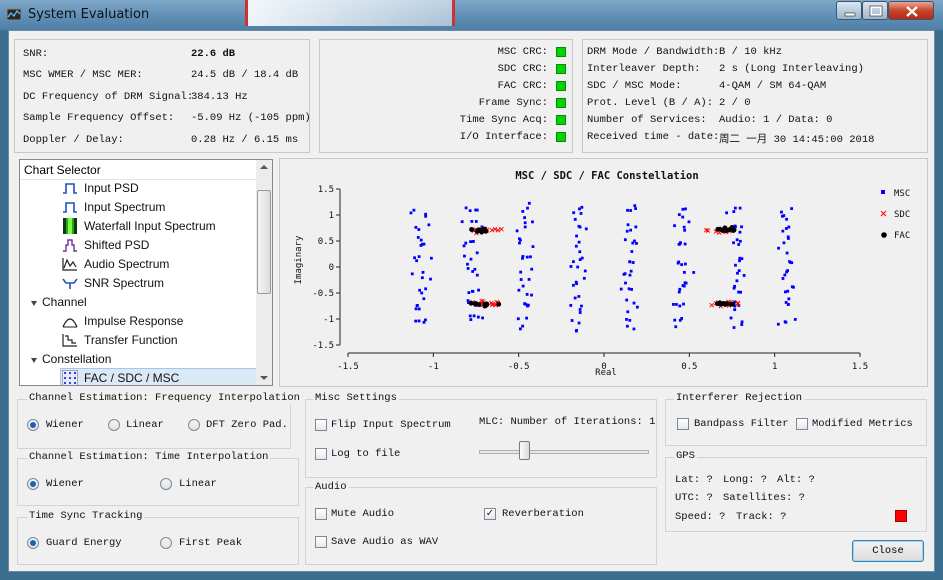 The image size is (943, 580). Describe the element at coordinates (211, 543) in the screenshot. I see `first-peak-label: First Peak` at that location.